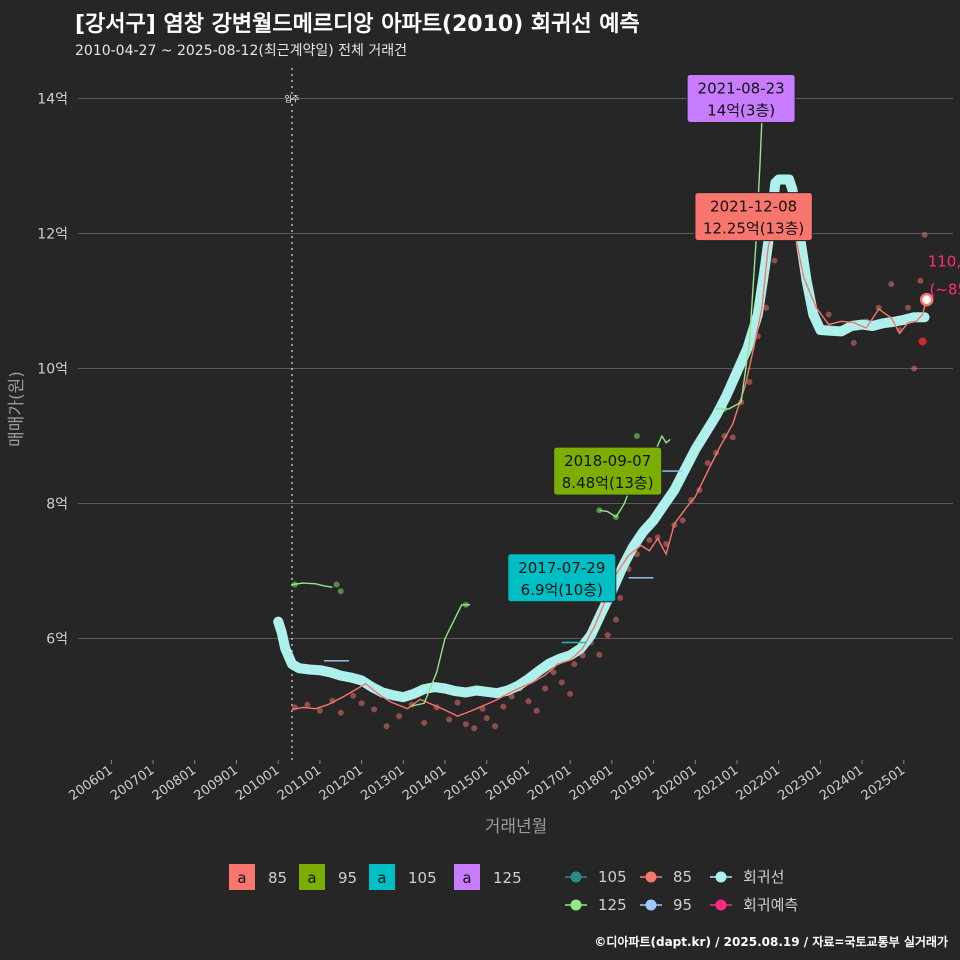 The width and height of the screenshot is (960, 960). What do you see at coordinates (549, 783) in the screenshot?
I see `x-tick-label: 201701` at bounding box center [549, 783].